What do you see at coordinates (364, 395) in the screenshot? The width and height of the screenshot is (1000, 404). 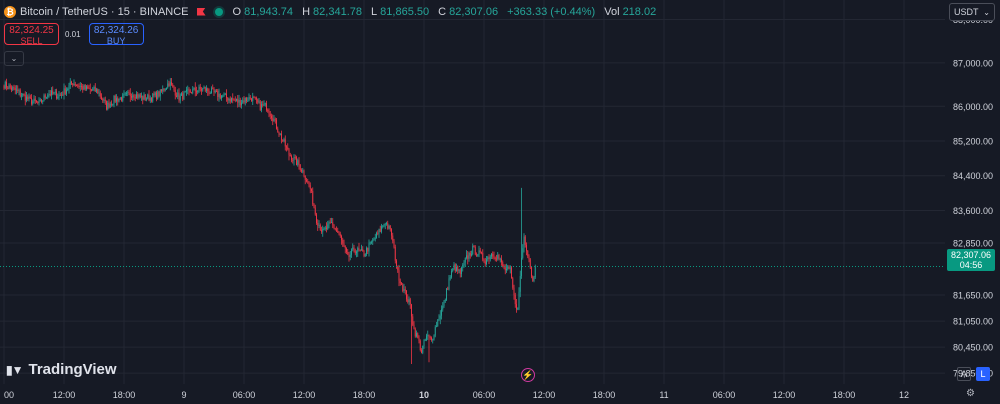 I see `time-tick-label: 18:00` at bounding box center [364, 395].